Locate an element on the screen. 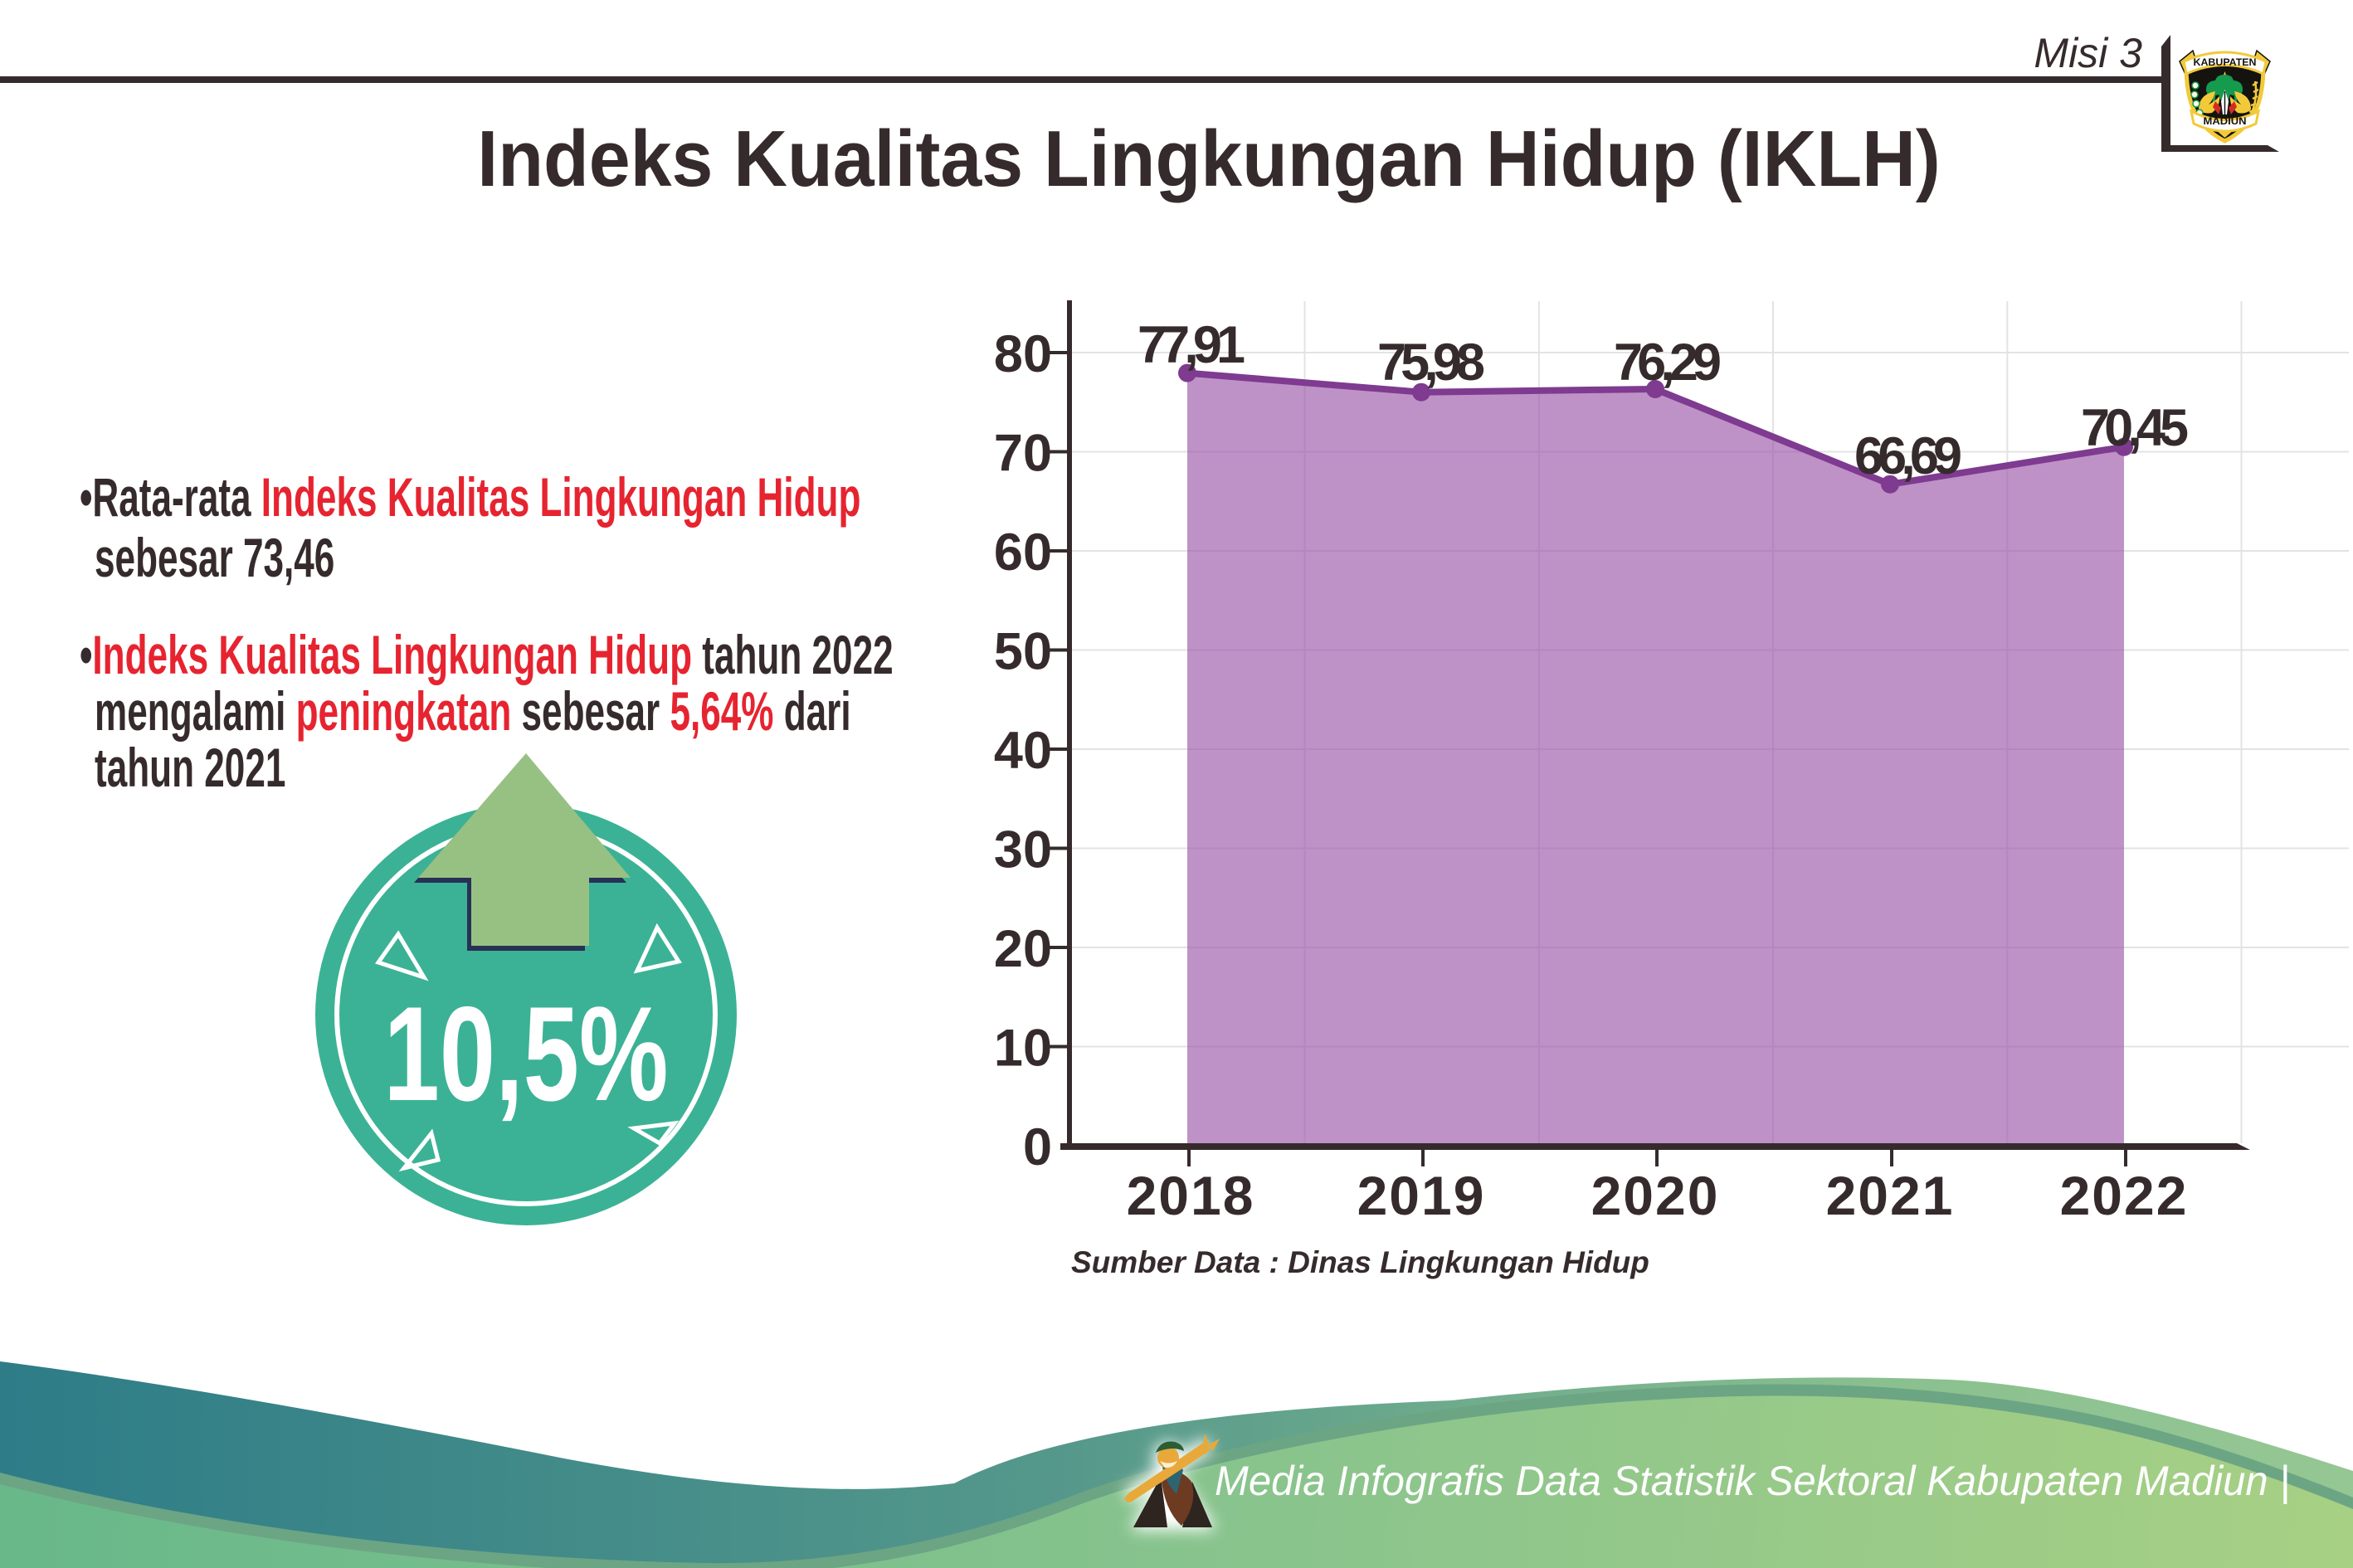  svg-text: 2021 is located at coordinates (1890, 1195).